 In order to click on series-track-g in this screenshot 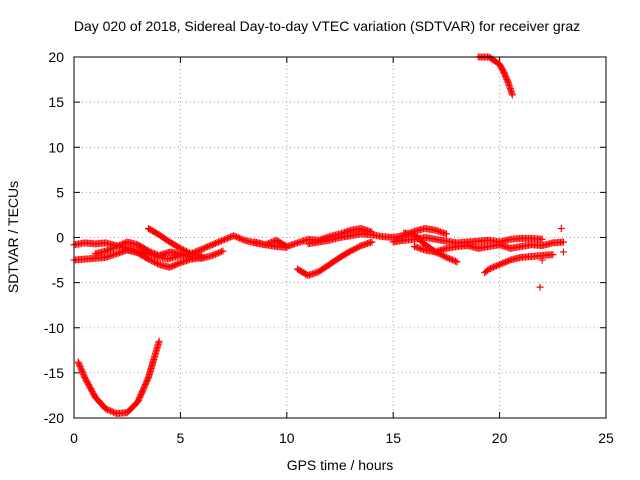, I will do `click(377, 236)`.